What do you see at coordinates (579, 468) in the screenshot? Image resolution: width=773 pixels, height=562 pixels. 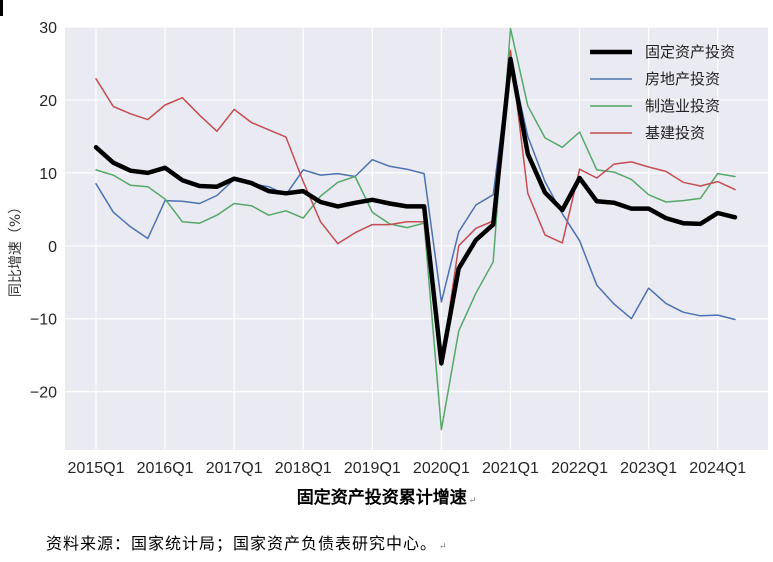 I see `x-tick-label: 2022Q1` at bounding box center [579, 468].